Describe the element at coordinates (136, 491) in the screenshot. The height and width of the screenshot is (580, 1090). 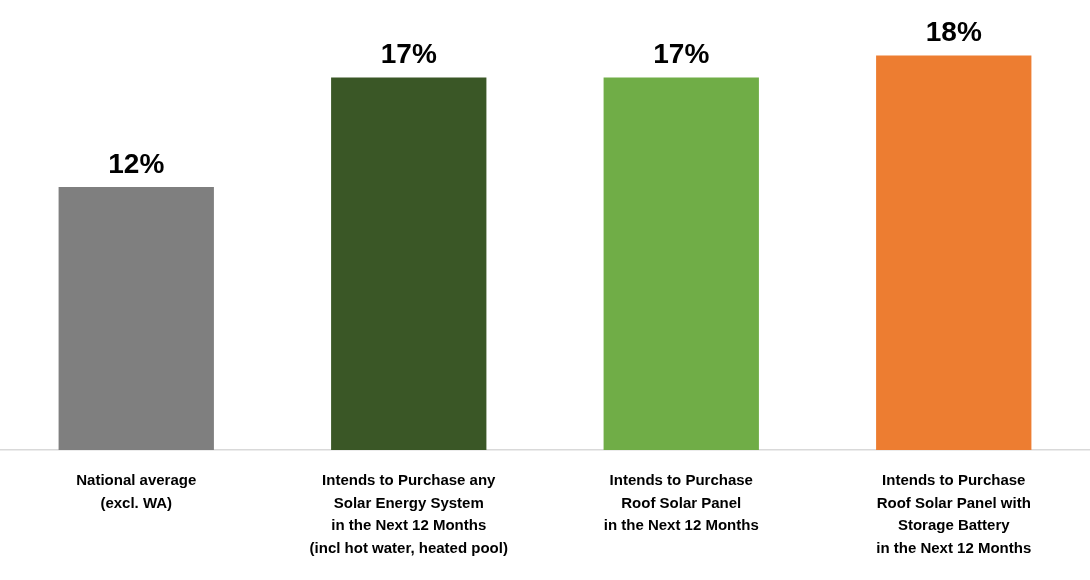
I see `x-tick-label: National average (excl. WA)` at that location.